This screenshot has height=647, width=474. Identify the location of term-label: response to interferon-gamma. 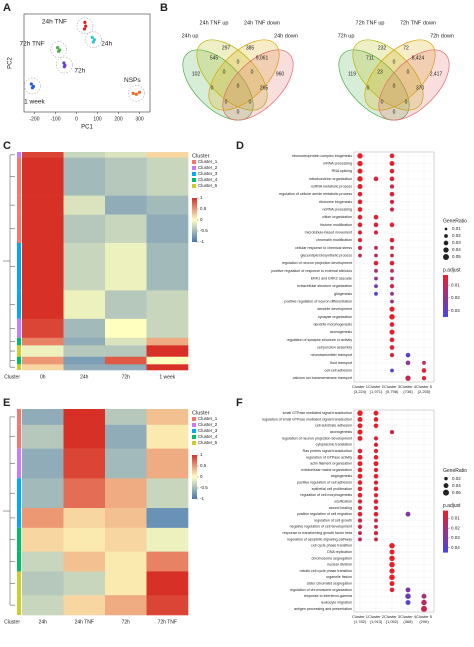
(328, 596).